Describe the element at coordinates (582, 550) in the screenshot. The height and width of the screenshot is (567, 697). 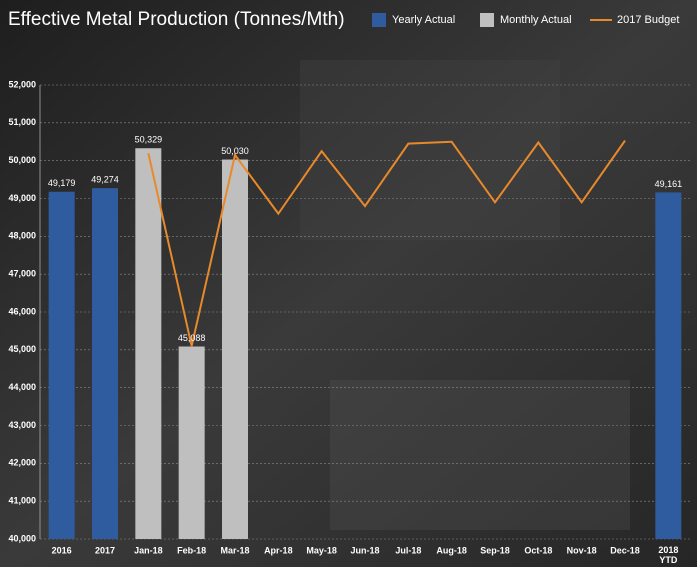
I see `x-tick-label: Nov-18` at that location.